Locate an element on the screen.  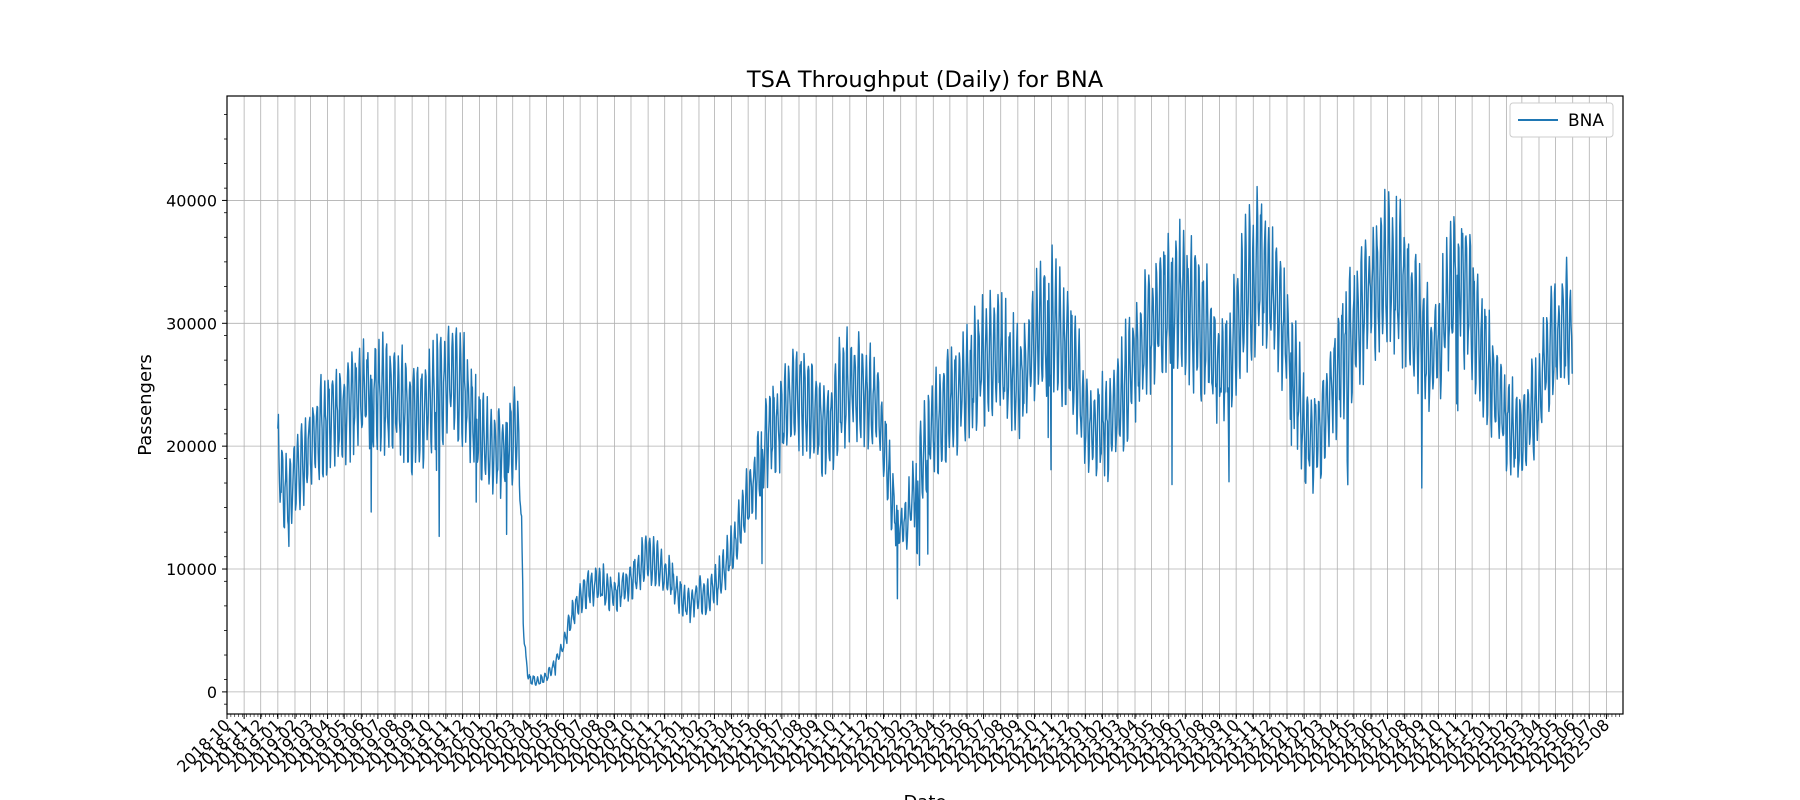
y-tick-label: 10000 is located at coordinates (191, 569).